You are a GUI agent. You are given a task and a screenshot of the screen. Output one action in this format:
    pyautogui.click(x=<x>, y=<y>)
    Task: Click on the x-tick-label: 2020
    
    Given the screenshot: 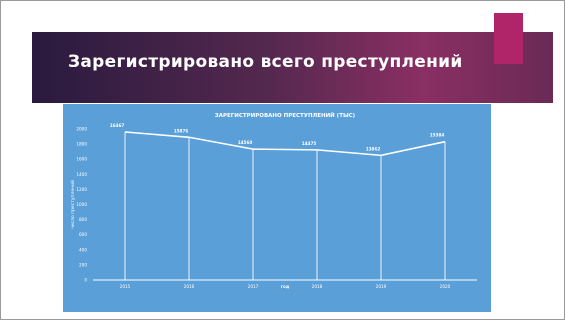 What is the action you would take?
    pyautogui.click(x=445, y=286)
    